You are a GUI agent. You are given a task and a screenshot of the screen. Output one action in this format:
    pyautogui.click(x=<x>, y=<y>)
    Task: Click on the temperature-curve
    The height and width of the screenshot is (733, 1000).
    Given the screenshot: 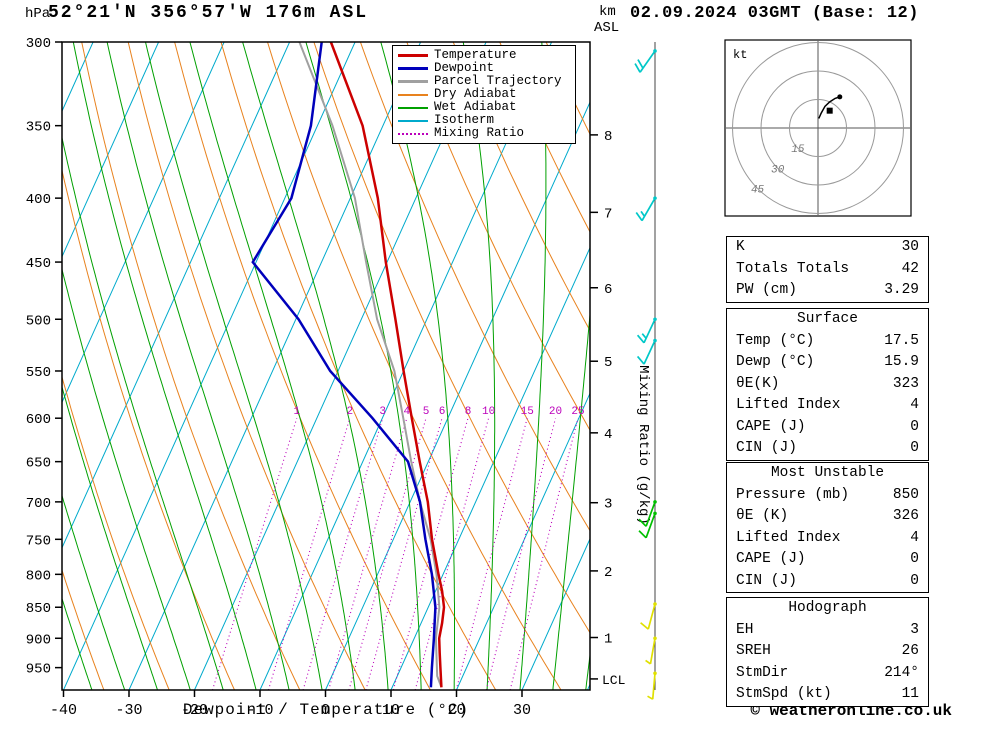 What is the action you would take?
    pyautogui.click(x=387, y=365)
    